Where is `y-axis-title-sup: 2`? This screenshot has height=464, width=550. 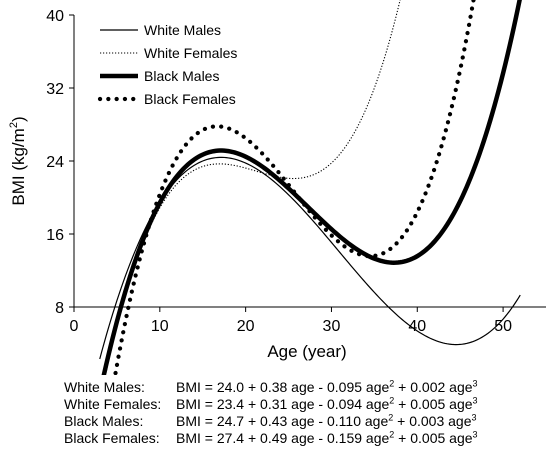 y-axis-title-sup: 2 is located at coordinates (14, 125).